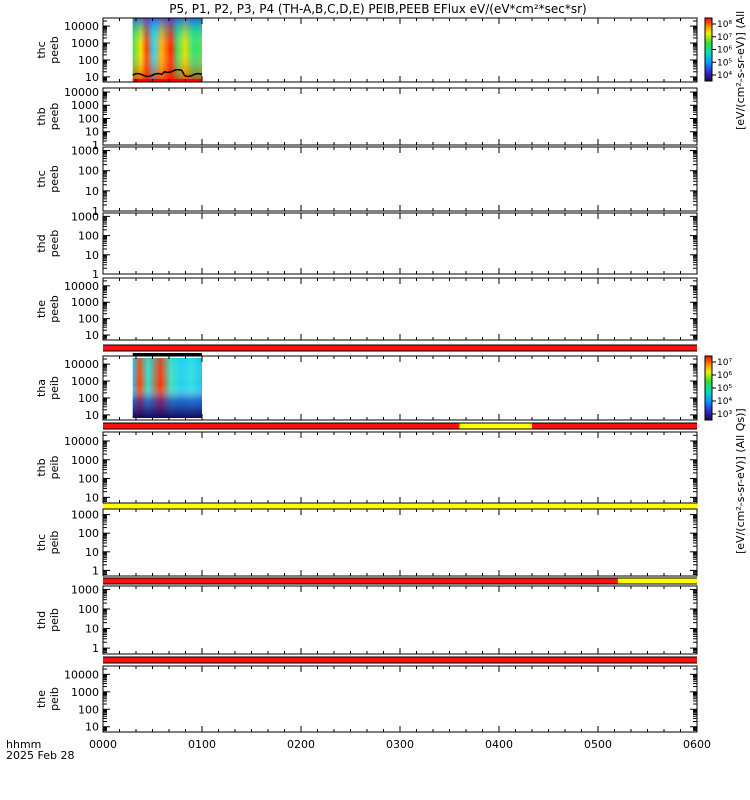 The image size is (750, 800). What do you see at coordinates (167, 354) in the screenshot?
I see `top-bar-tha-peib` at bounding box center [167, 354].